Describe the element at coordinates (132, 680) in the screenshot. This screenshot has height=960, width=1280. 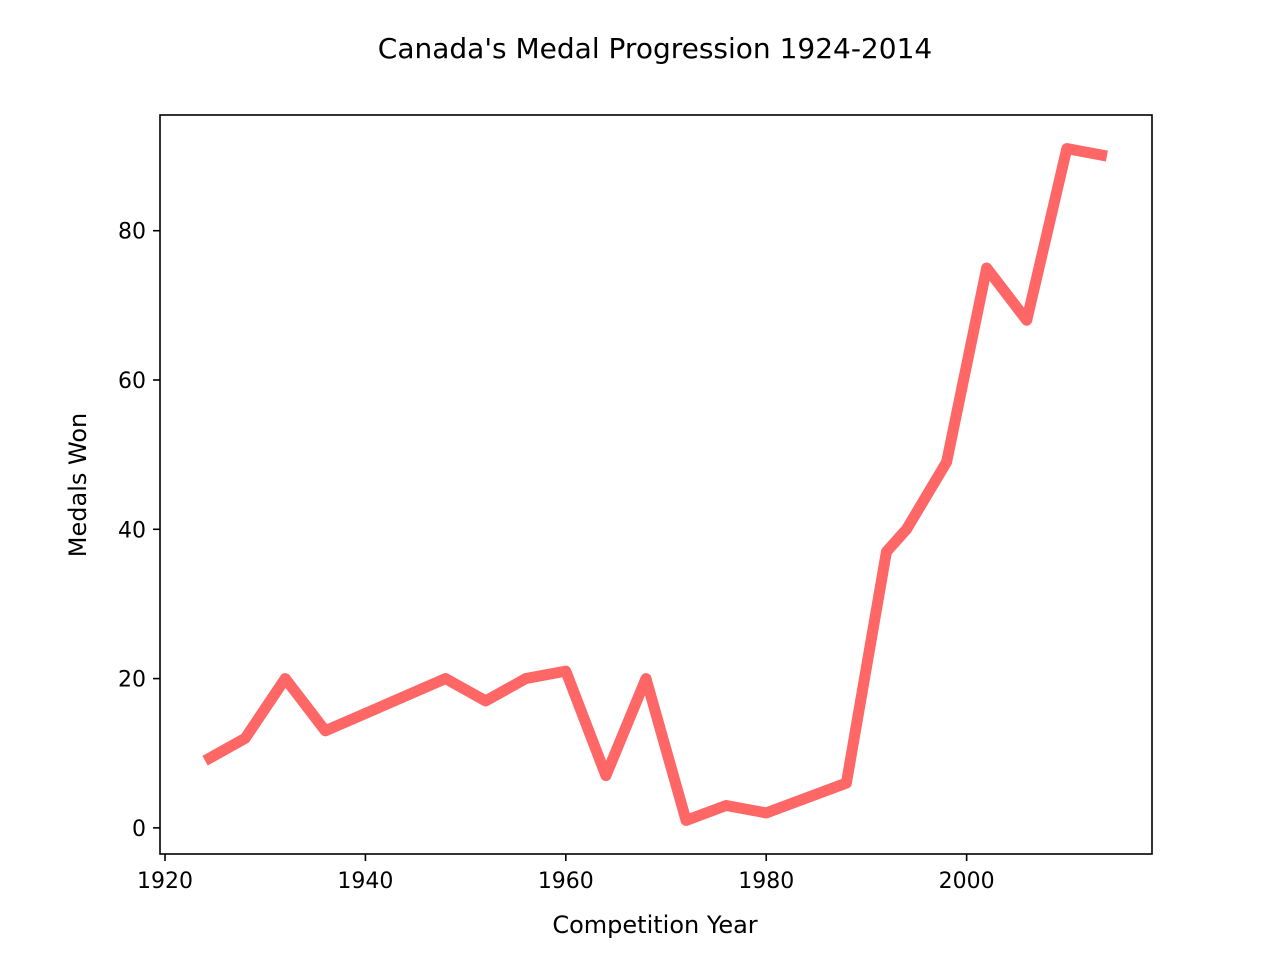
I see `y-tick-label: 20` at that location.